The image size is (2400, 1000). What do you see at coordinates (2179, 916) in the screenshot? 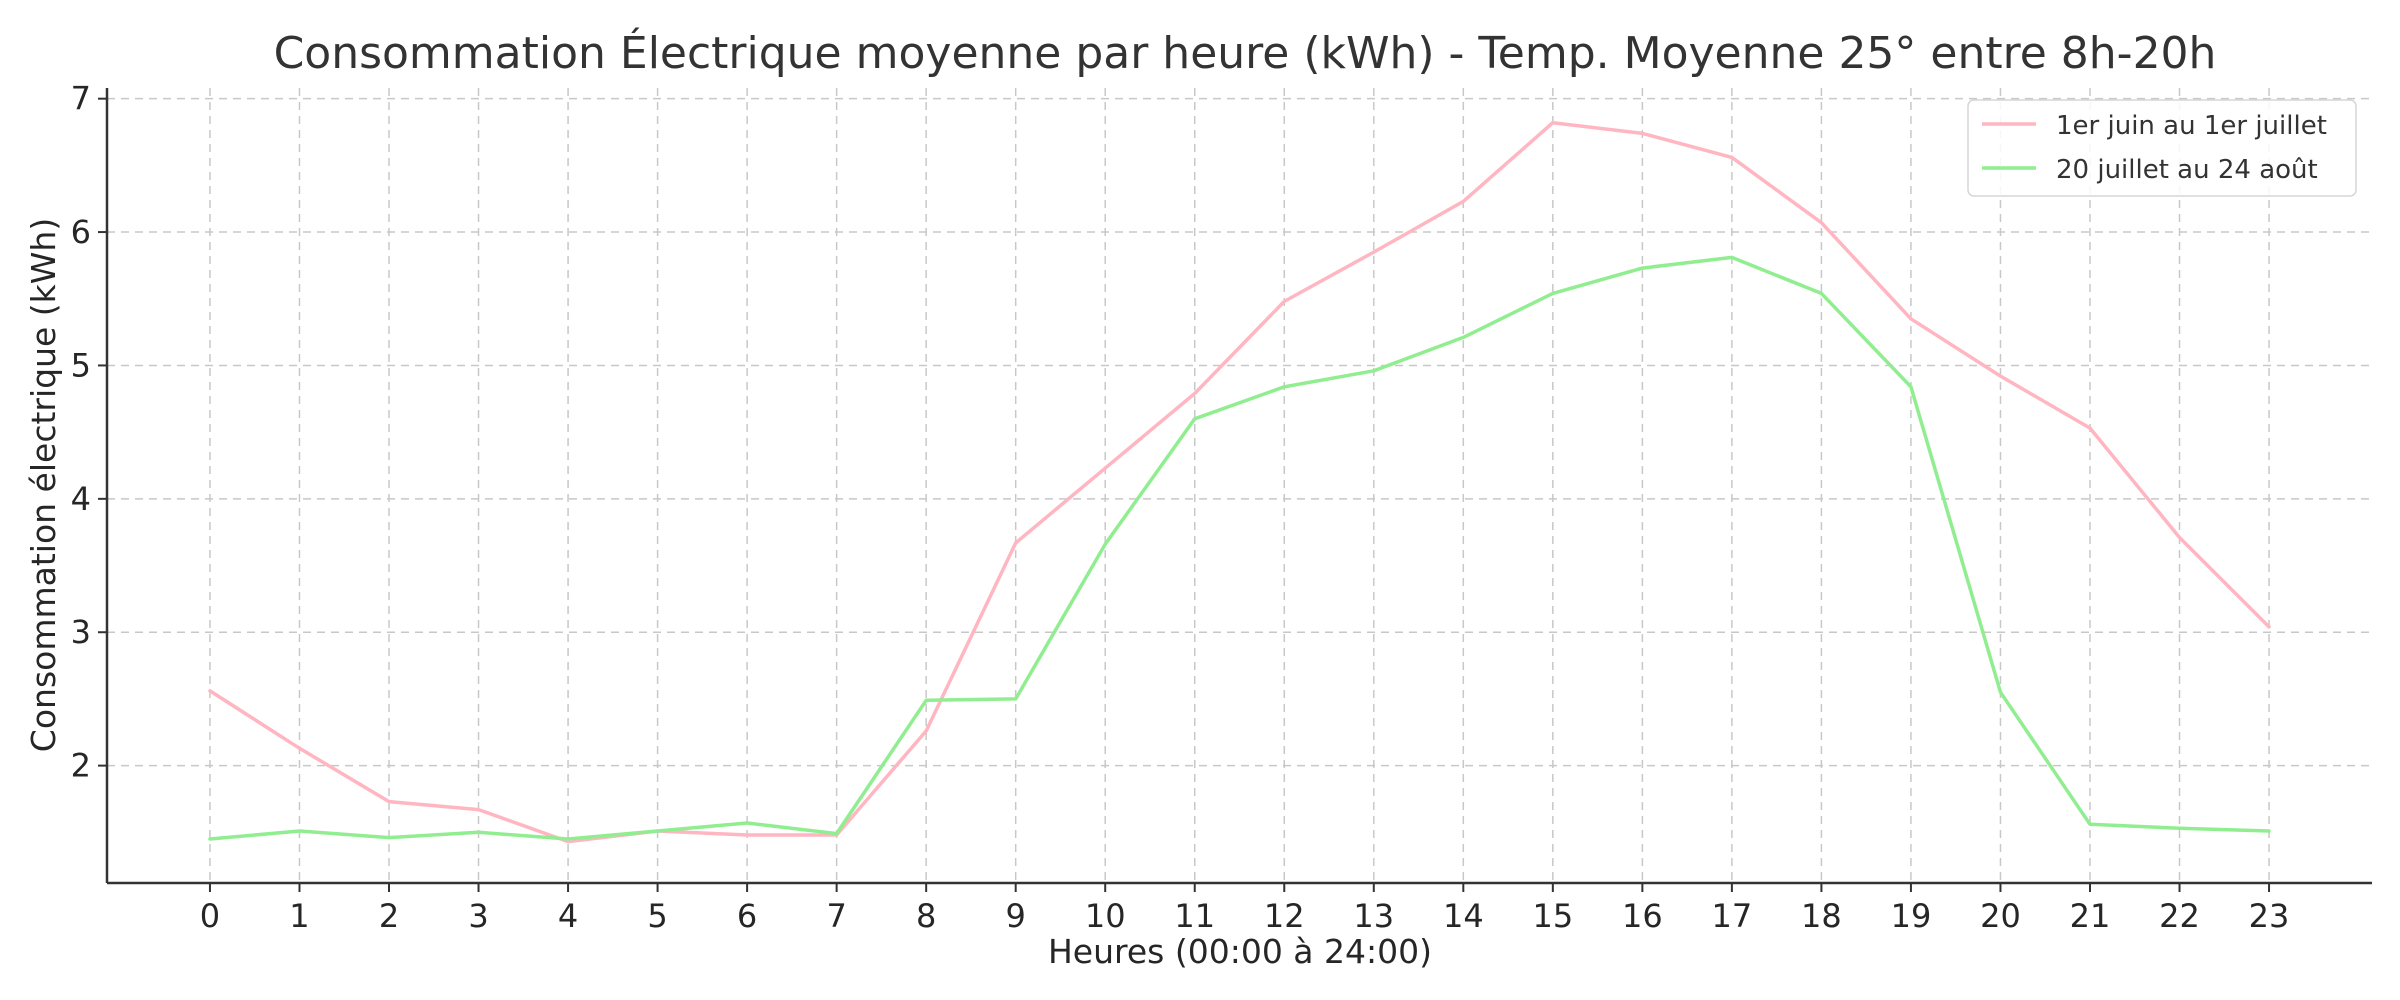
I see `x-tick-label: 22` at bounding box center [2179, 916].